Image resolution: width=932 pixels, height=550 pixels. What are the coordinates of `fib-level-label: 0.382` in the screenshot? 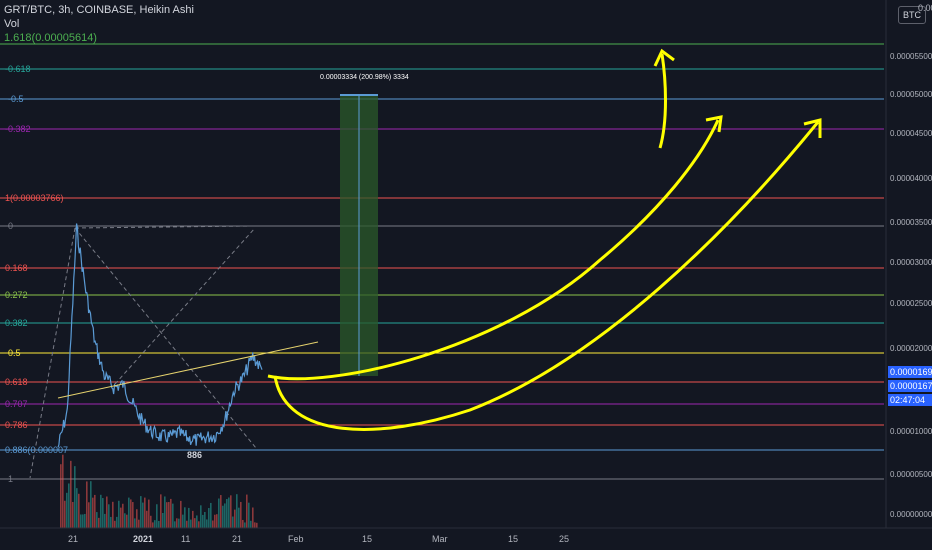 It's located at (16, 323).